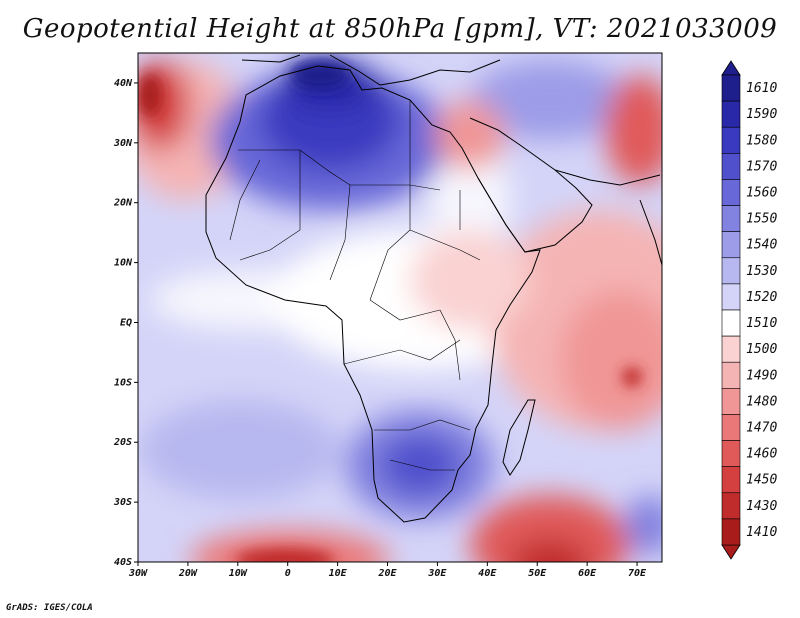  I want to click on colorbar-bottom-arrow, so click(731, 552).